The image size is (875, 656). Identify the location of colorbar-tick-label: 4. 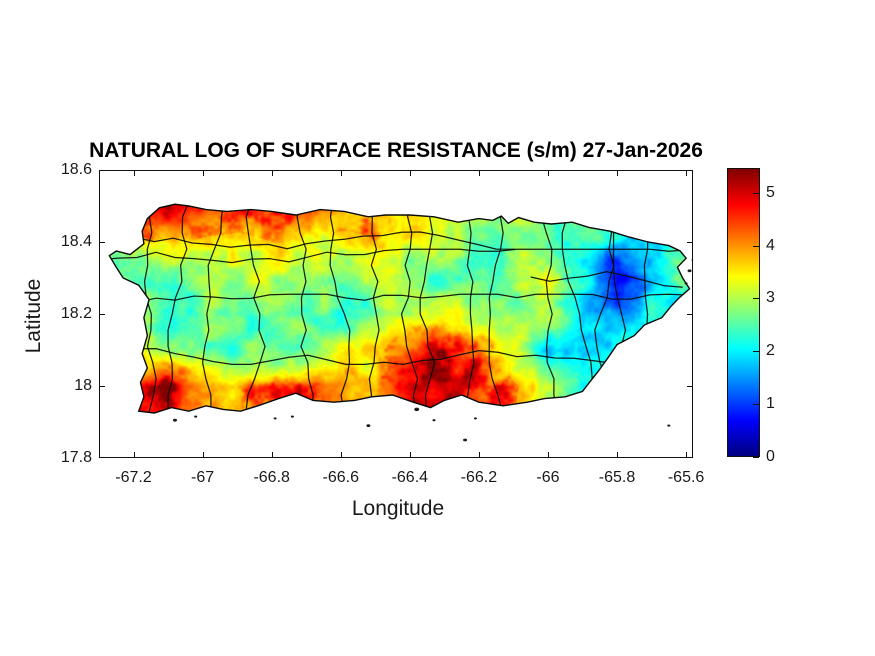
(770, 245).